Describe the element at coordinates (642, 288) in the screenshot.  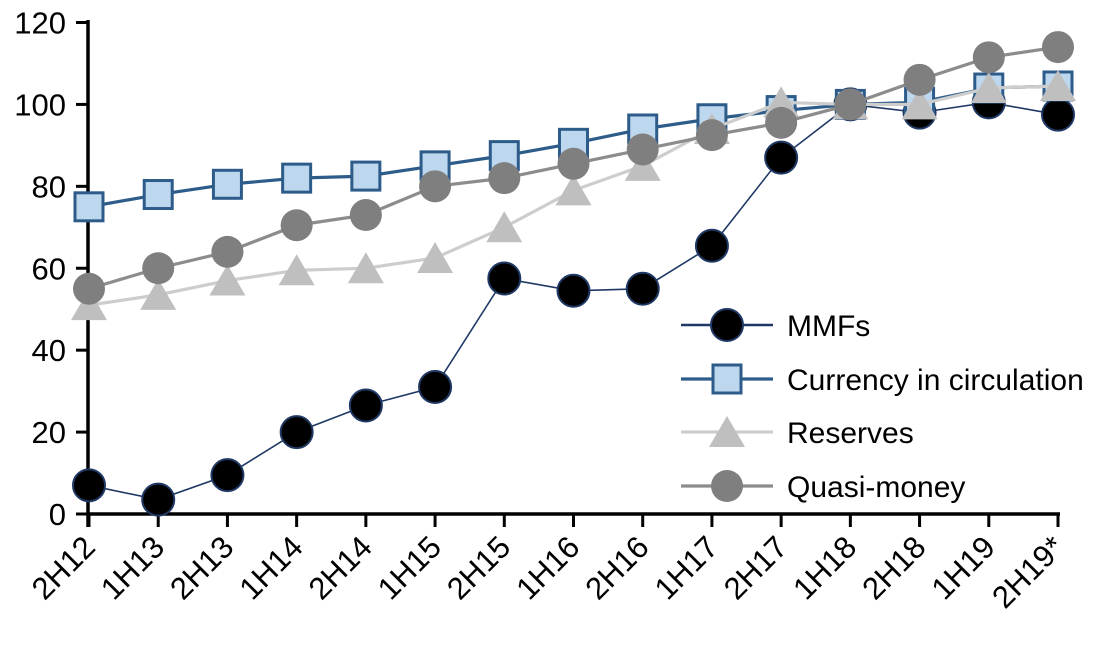
I see `marker-mmfs-2h16` at that location.